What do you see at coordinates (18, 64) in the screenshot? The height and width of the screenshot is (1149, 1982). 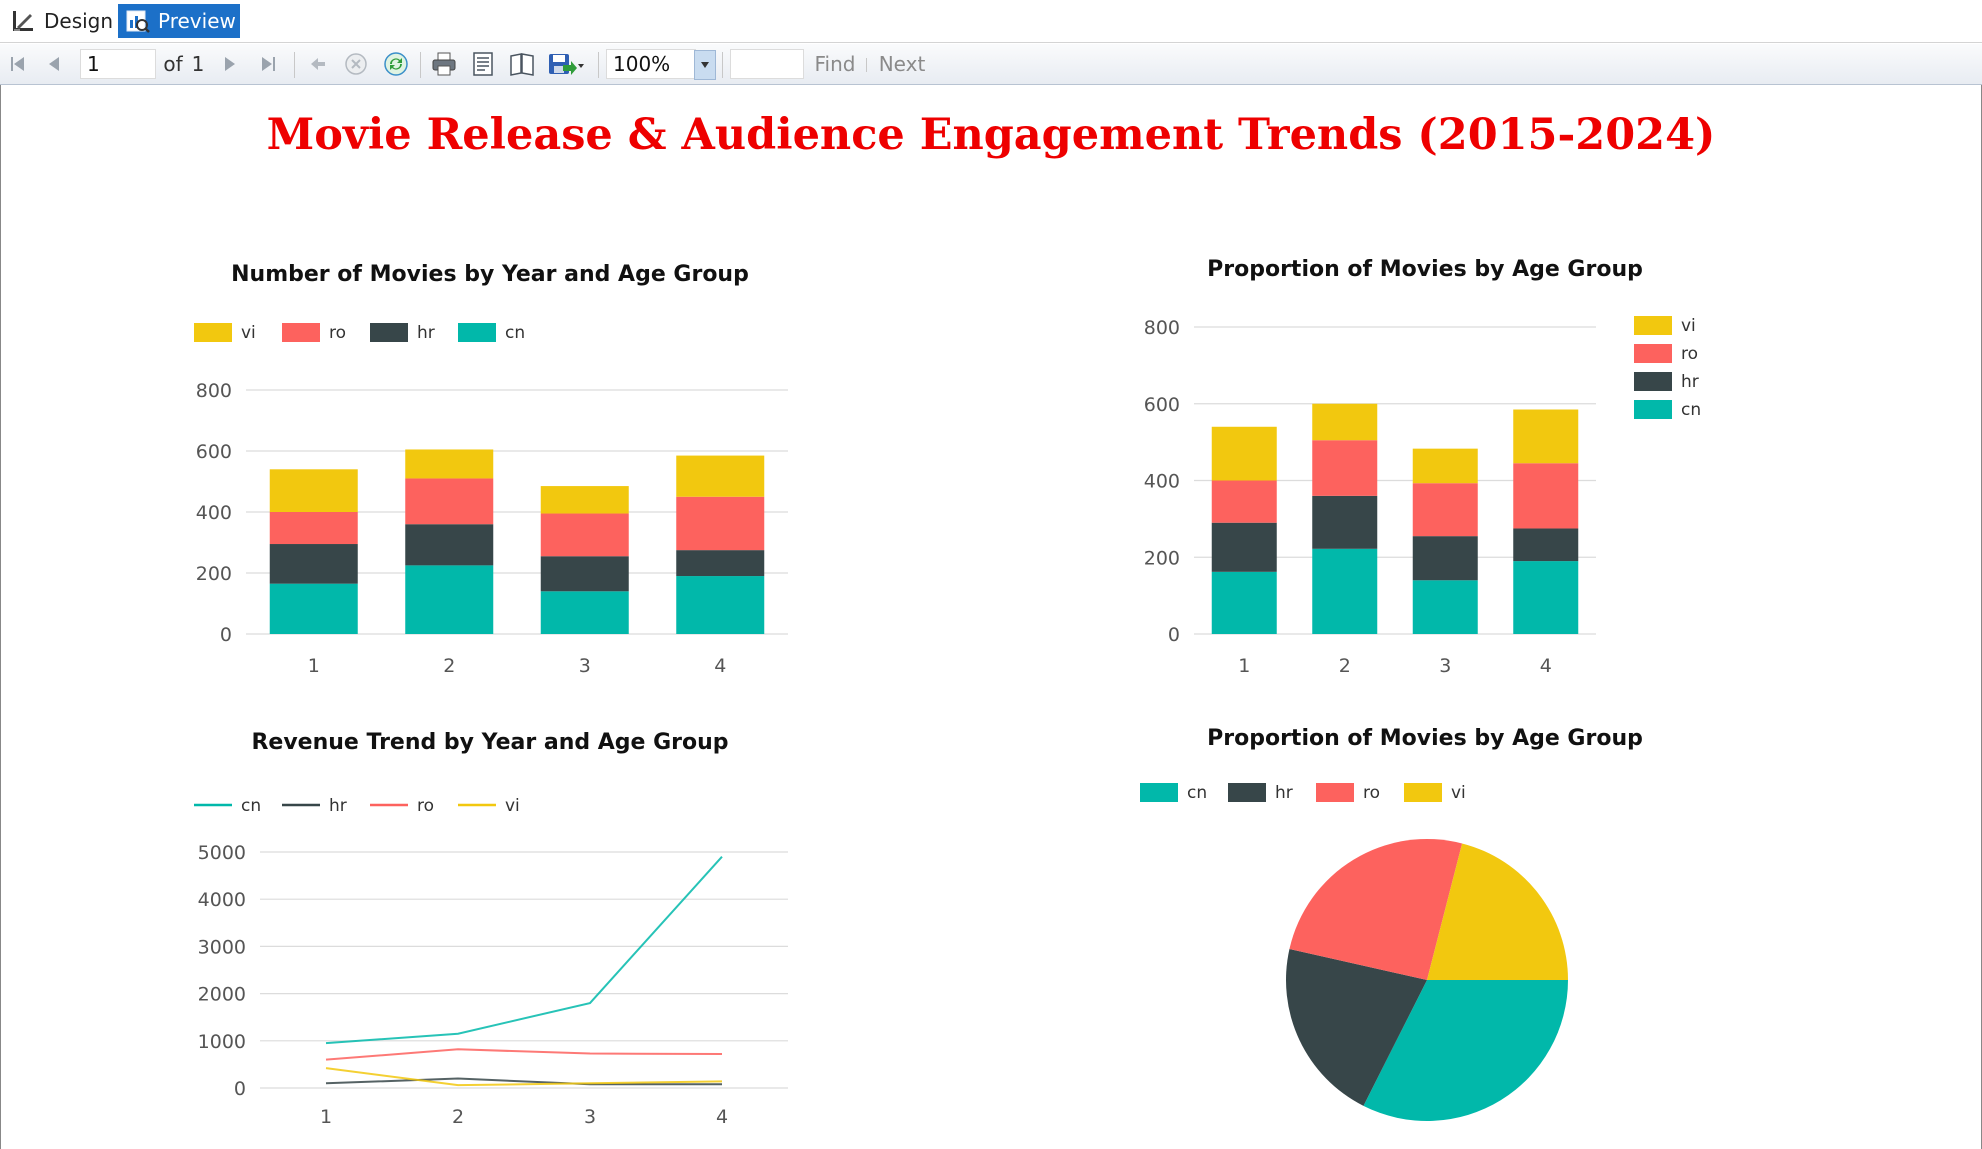 I see `first-page-icon` at bounding box center [18, 64].